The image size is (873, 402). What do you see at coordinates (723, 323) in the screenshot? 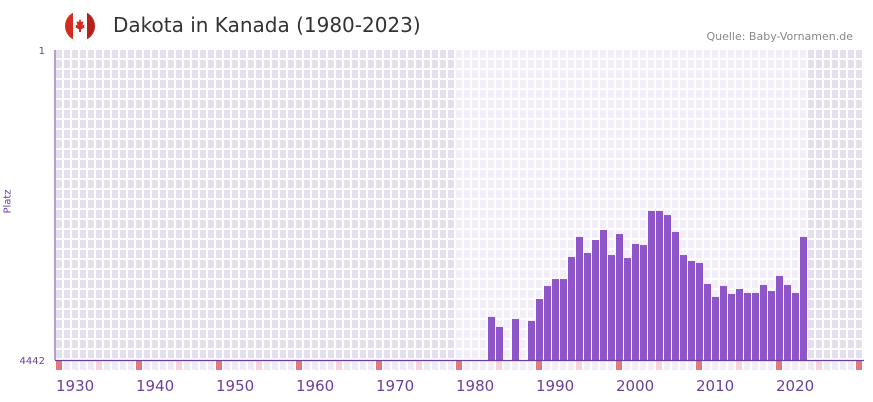
I see `bar-2013` at bounding box center [723, 323].